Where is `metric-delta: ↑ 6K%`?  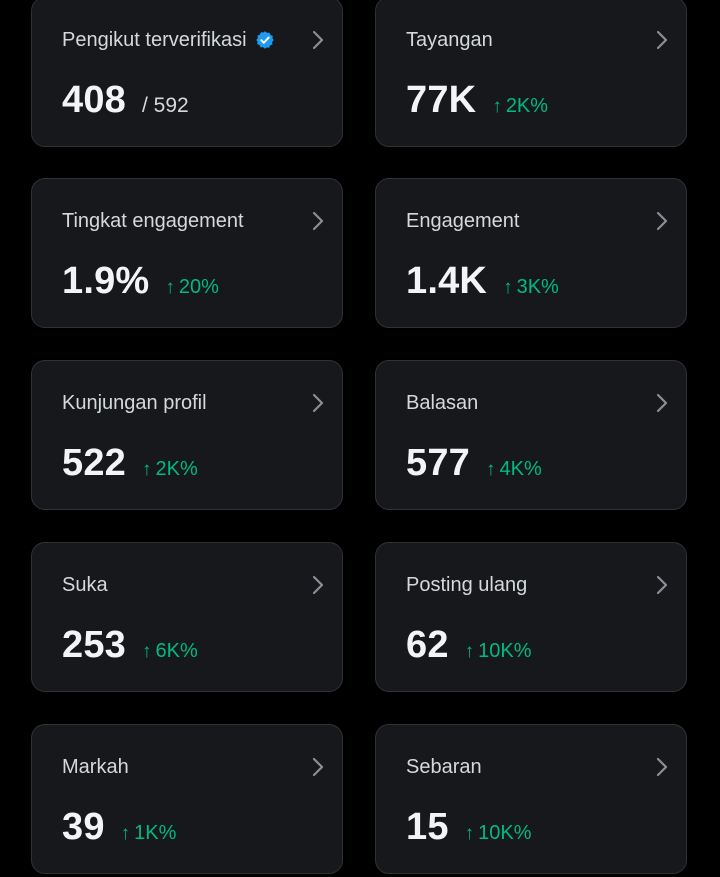 metric-delta: ↑ 6K% is located at coordinates (170, 651).